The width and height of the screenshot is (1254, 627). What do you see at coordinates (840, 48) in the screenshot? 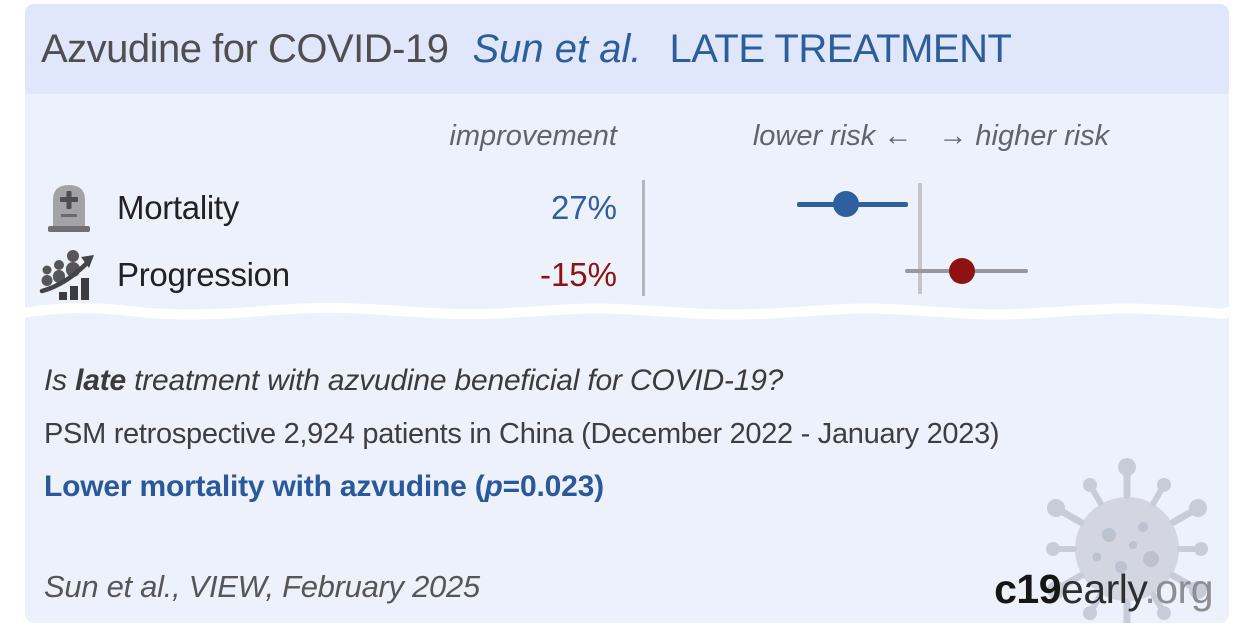
I see `treatment-stage-label: LATE TREATMENT` at bounding box center [840, 48].